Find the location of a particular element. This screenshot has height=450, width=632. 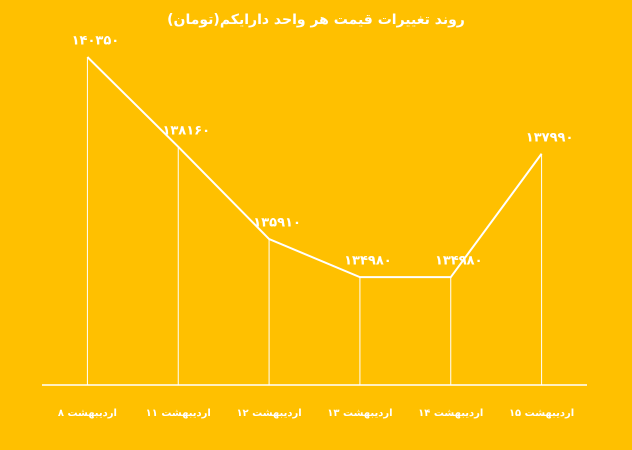

x-tick-label: ۸ اردیبهشت is located at coordinates (87, 413).